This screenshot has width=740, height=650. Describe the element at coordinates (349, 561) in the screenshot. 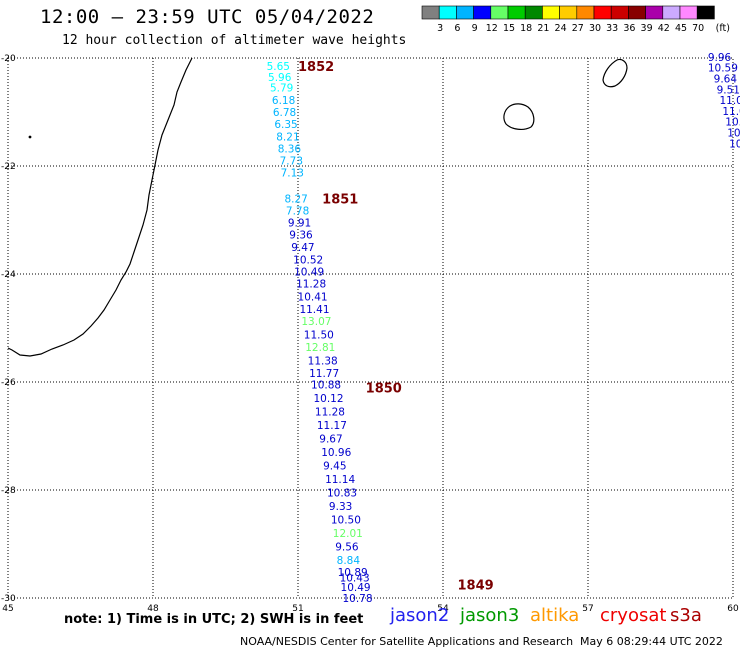

I see `wave-height-value: 8.84` at that location.